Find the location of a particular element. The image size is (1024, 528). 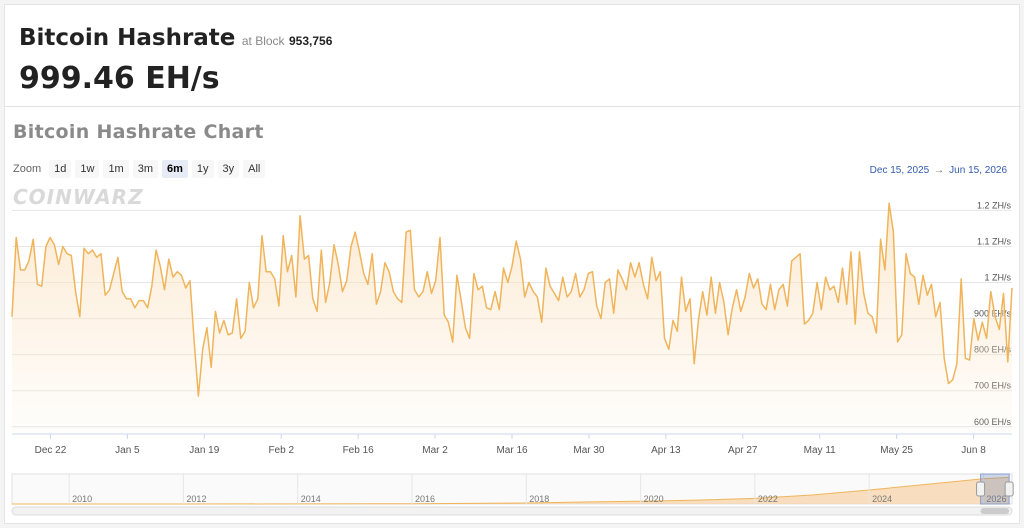

range-from-input: Dec 15, 2025 is located at coordinates (899, 170).